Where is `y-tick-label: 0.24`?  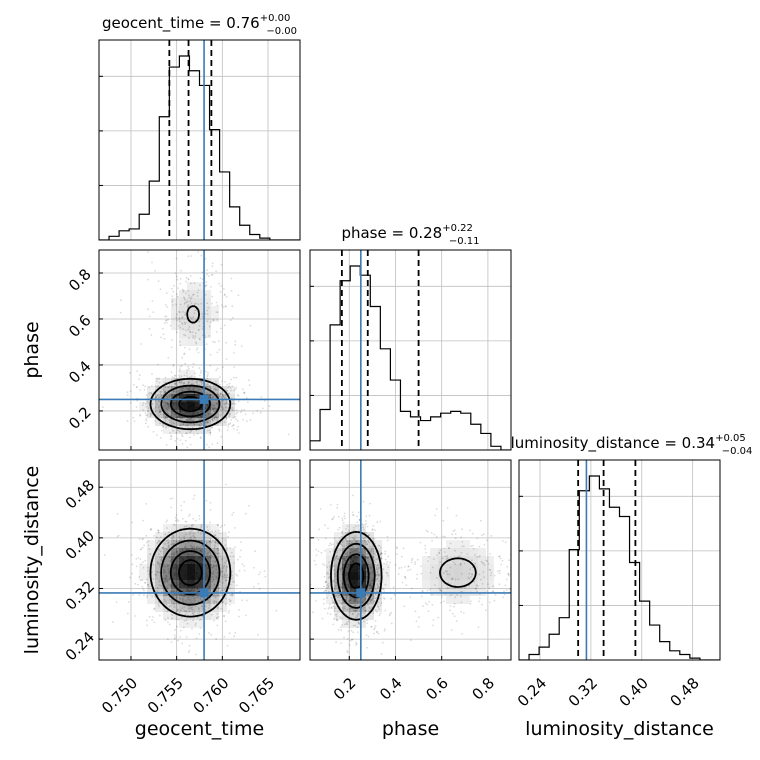
y-tick-label: 0.24 is located at coordinates (80, 646).